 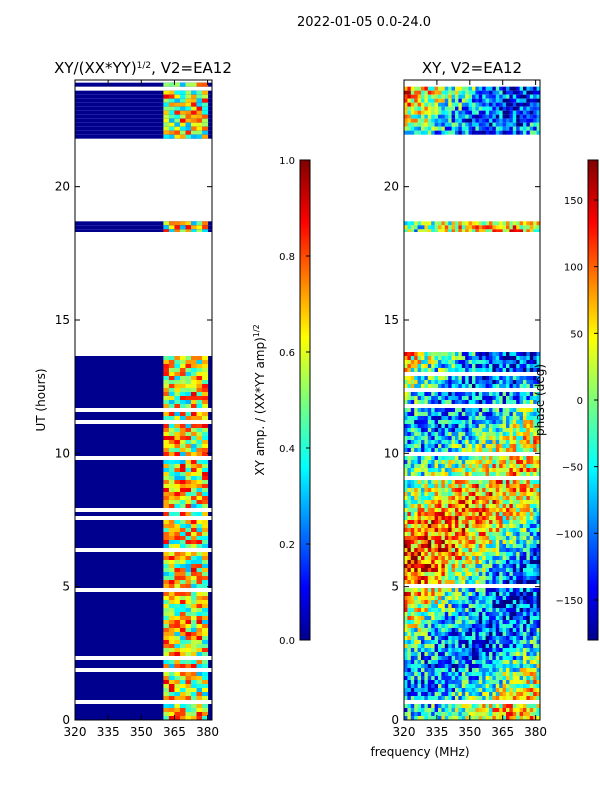 What do you see at coordinates (569, 534) in the screenshot?
I see `colorbar-tick-label: −100` at bounding box center [569, 534].